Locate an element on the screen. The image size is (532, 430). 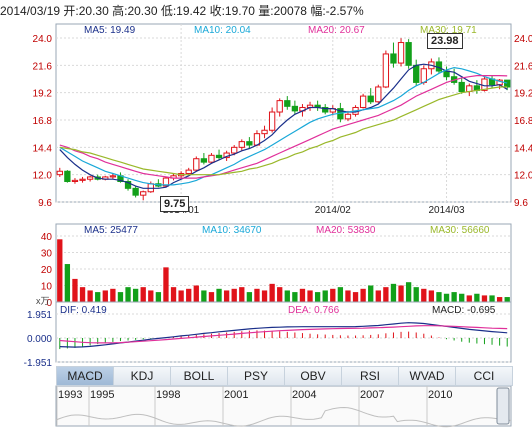
price-y-tick-left: 16.8 is located at coordinates (43, 121).